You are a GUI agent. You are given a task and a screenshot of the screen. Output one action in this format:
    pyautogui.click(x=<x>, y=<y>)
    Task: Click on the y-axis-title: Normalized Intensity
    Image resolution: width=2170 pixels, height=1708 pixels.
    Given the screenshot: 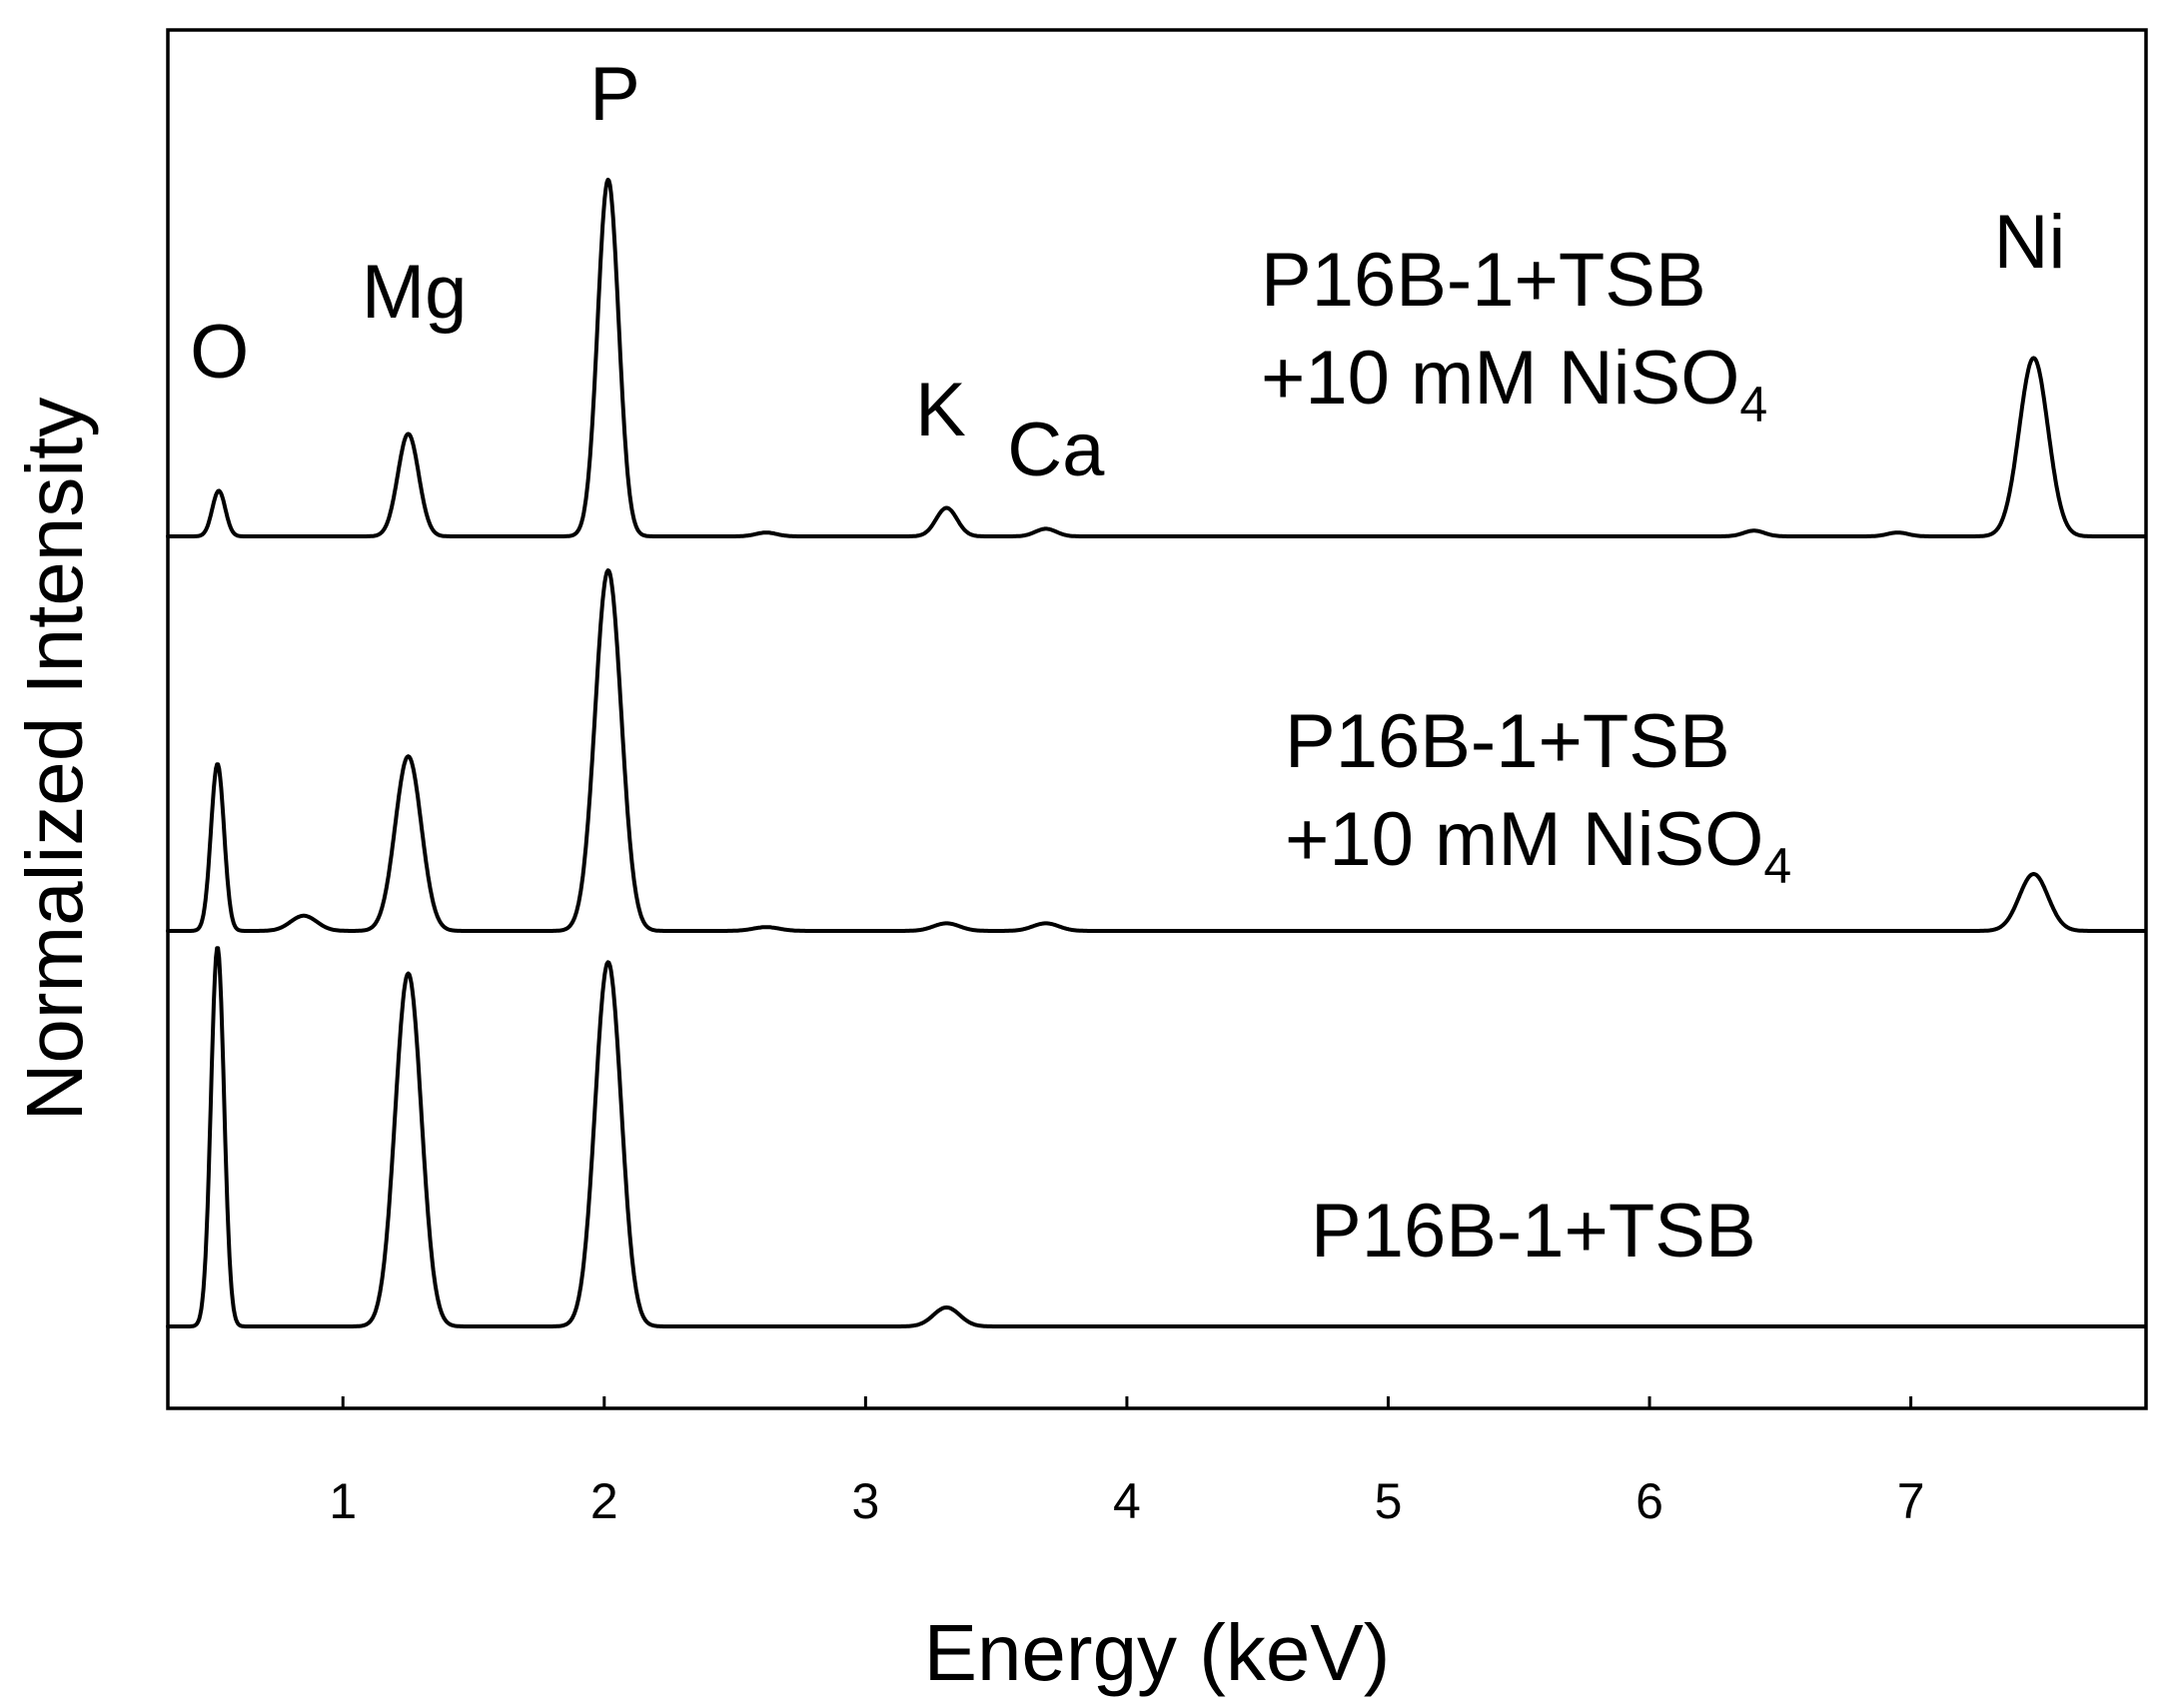 What is the action you would take?
    pyautogui.click(x=54, y=760)
    